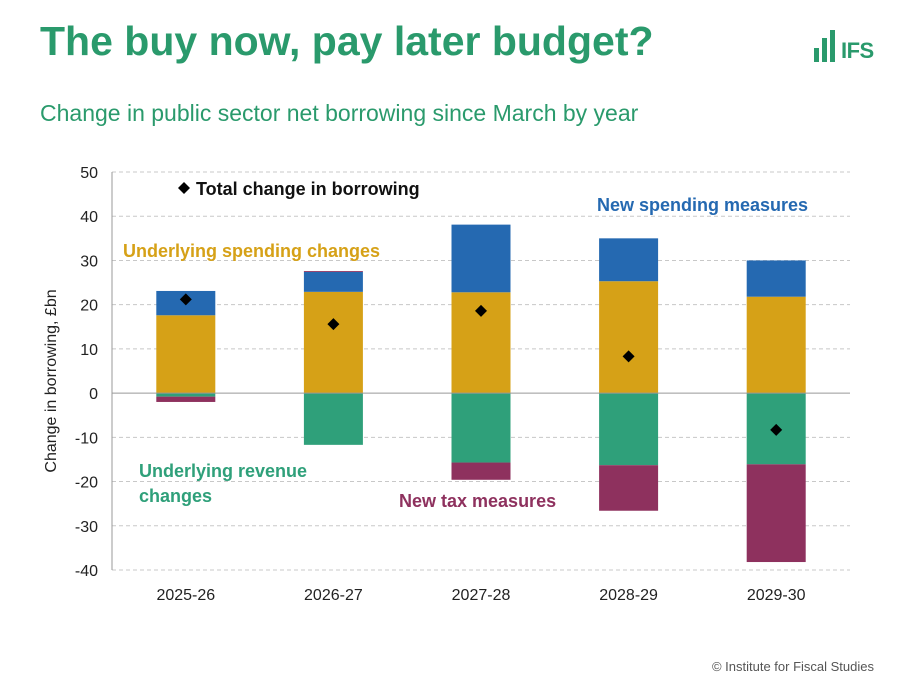  Describe the element at coordinates (86, 527) in the screenshot. I see `y-tick-label: -30` at that location.